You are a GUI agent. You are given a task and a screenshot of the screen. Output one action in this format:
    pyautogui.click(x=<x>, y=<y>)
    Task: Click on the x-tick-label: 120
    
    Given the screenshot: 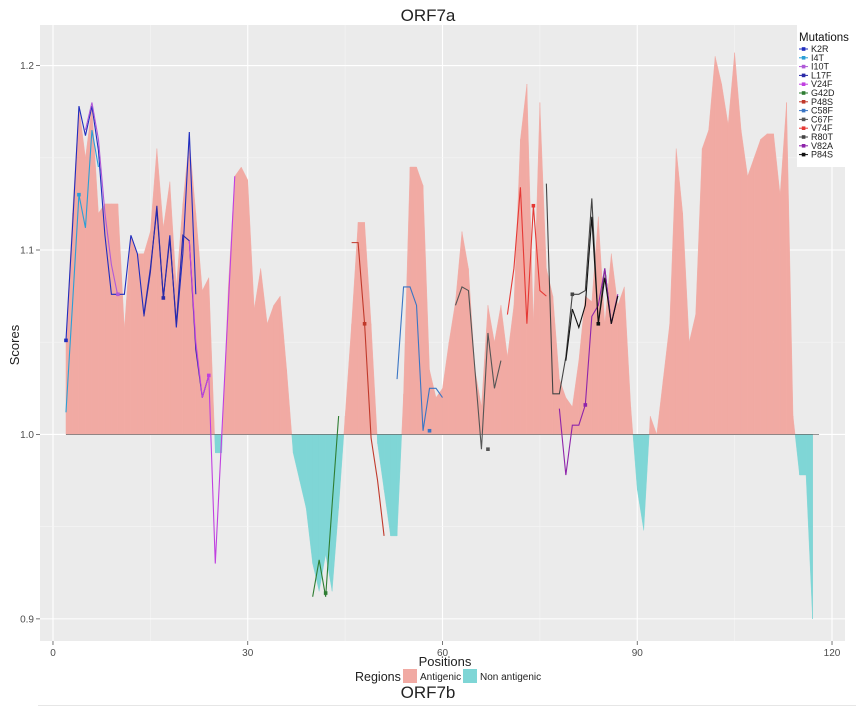 What is the action you would take?
    pyautogui.click(x=832, y=653)
    